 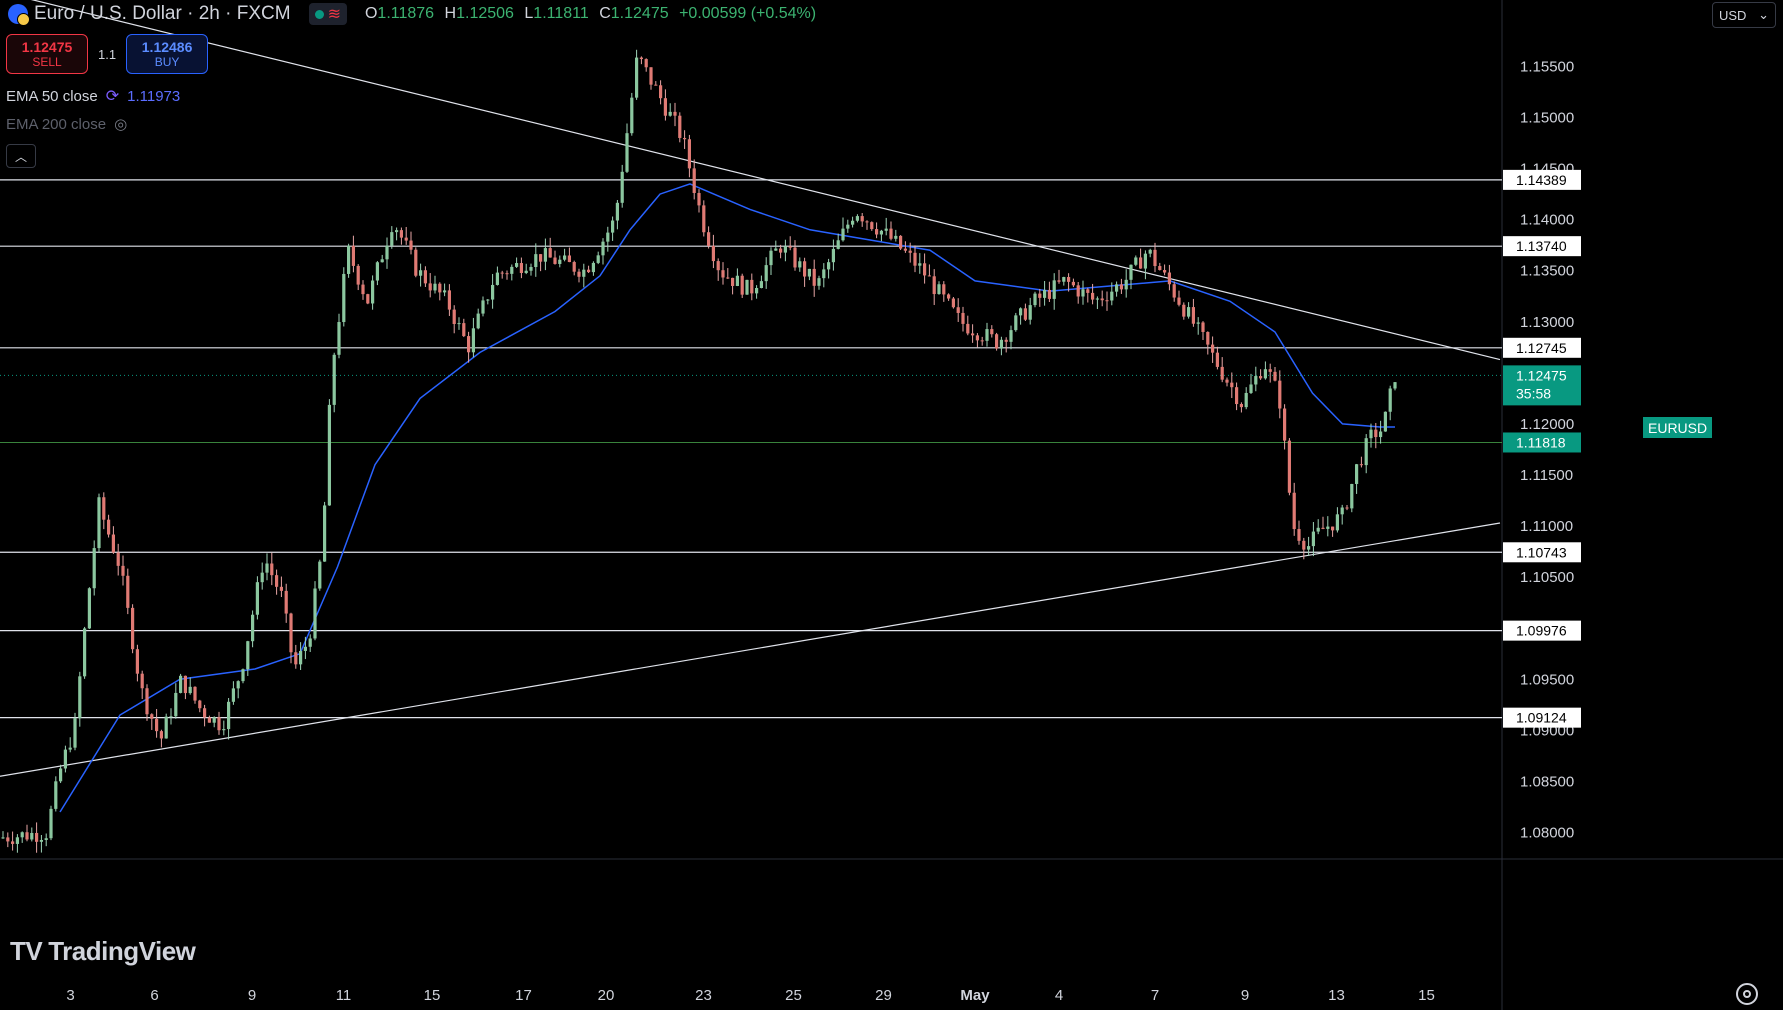 I want to click on level-tag-label: 1.09976, so click(x=1541, y=631).